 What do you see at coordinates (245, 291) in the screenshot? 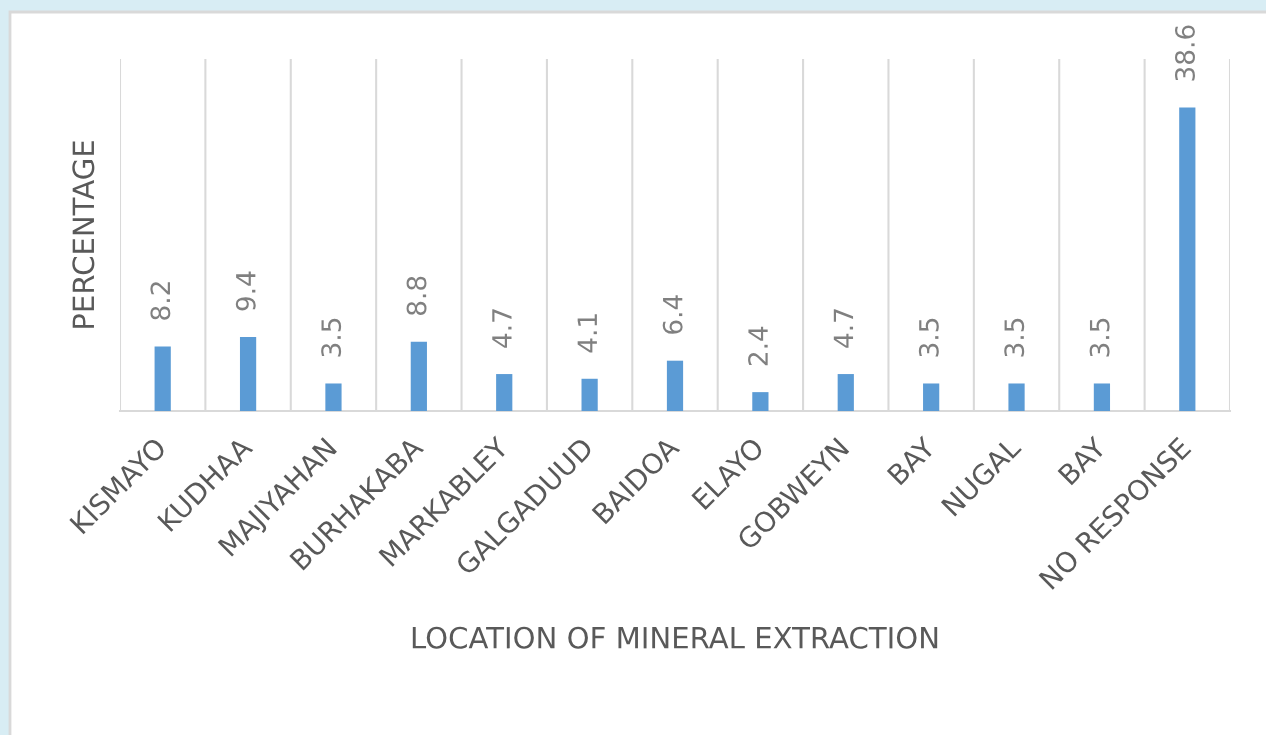
I see `data-label: 9.4` at bounding box center [245, 291].